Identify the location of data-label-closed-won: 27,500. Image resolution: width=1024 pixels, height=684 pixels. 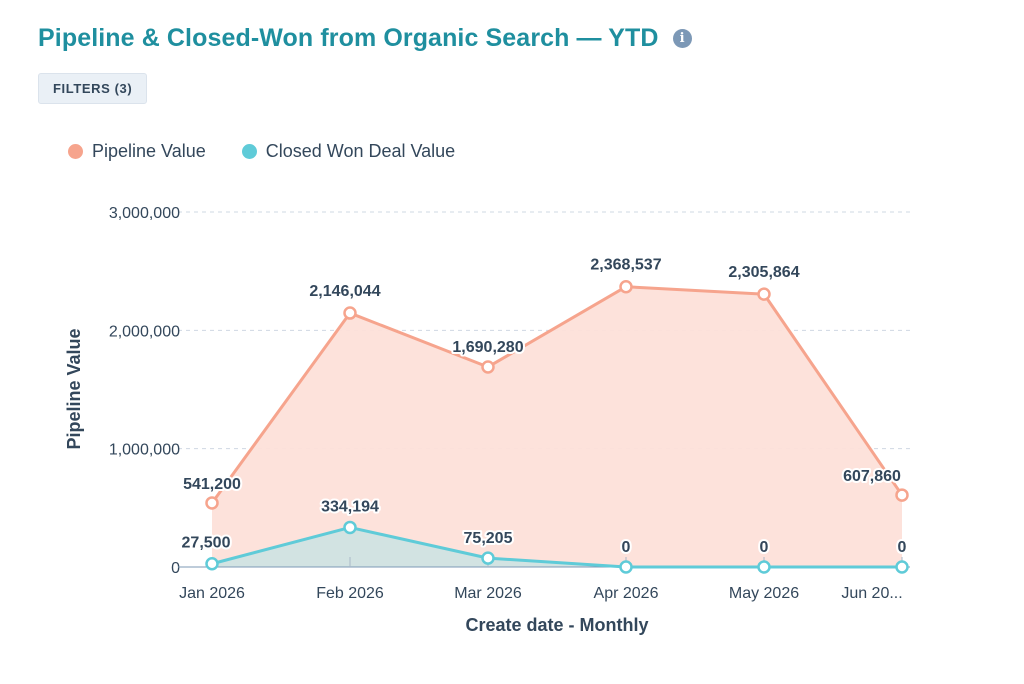
(206, 543).